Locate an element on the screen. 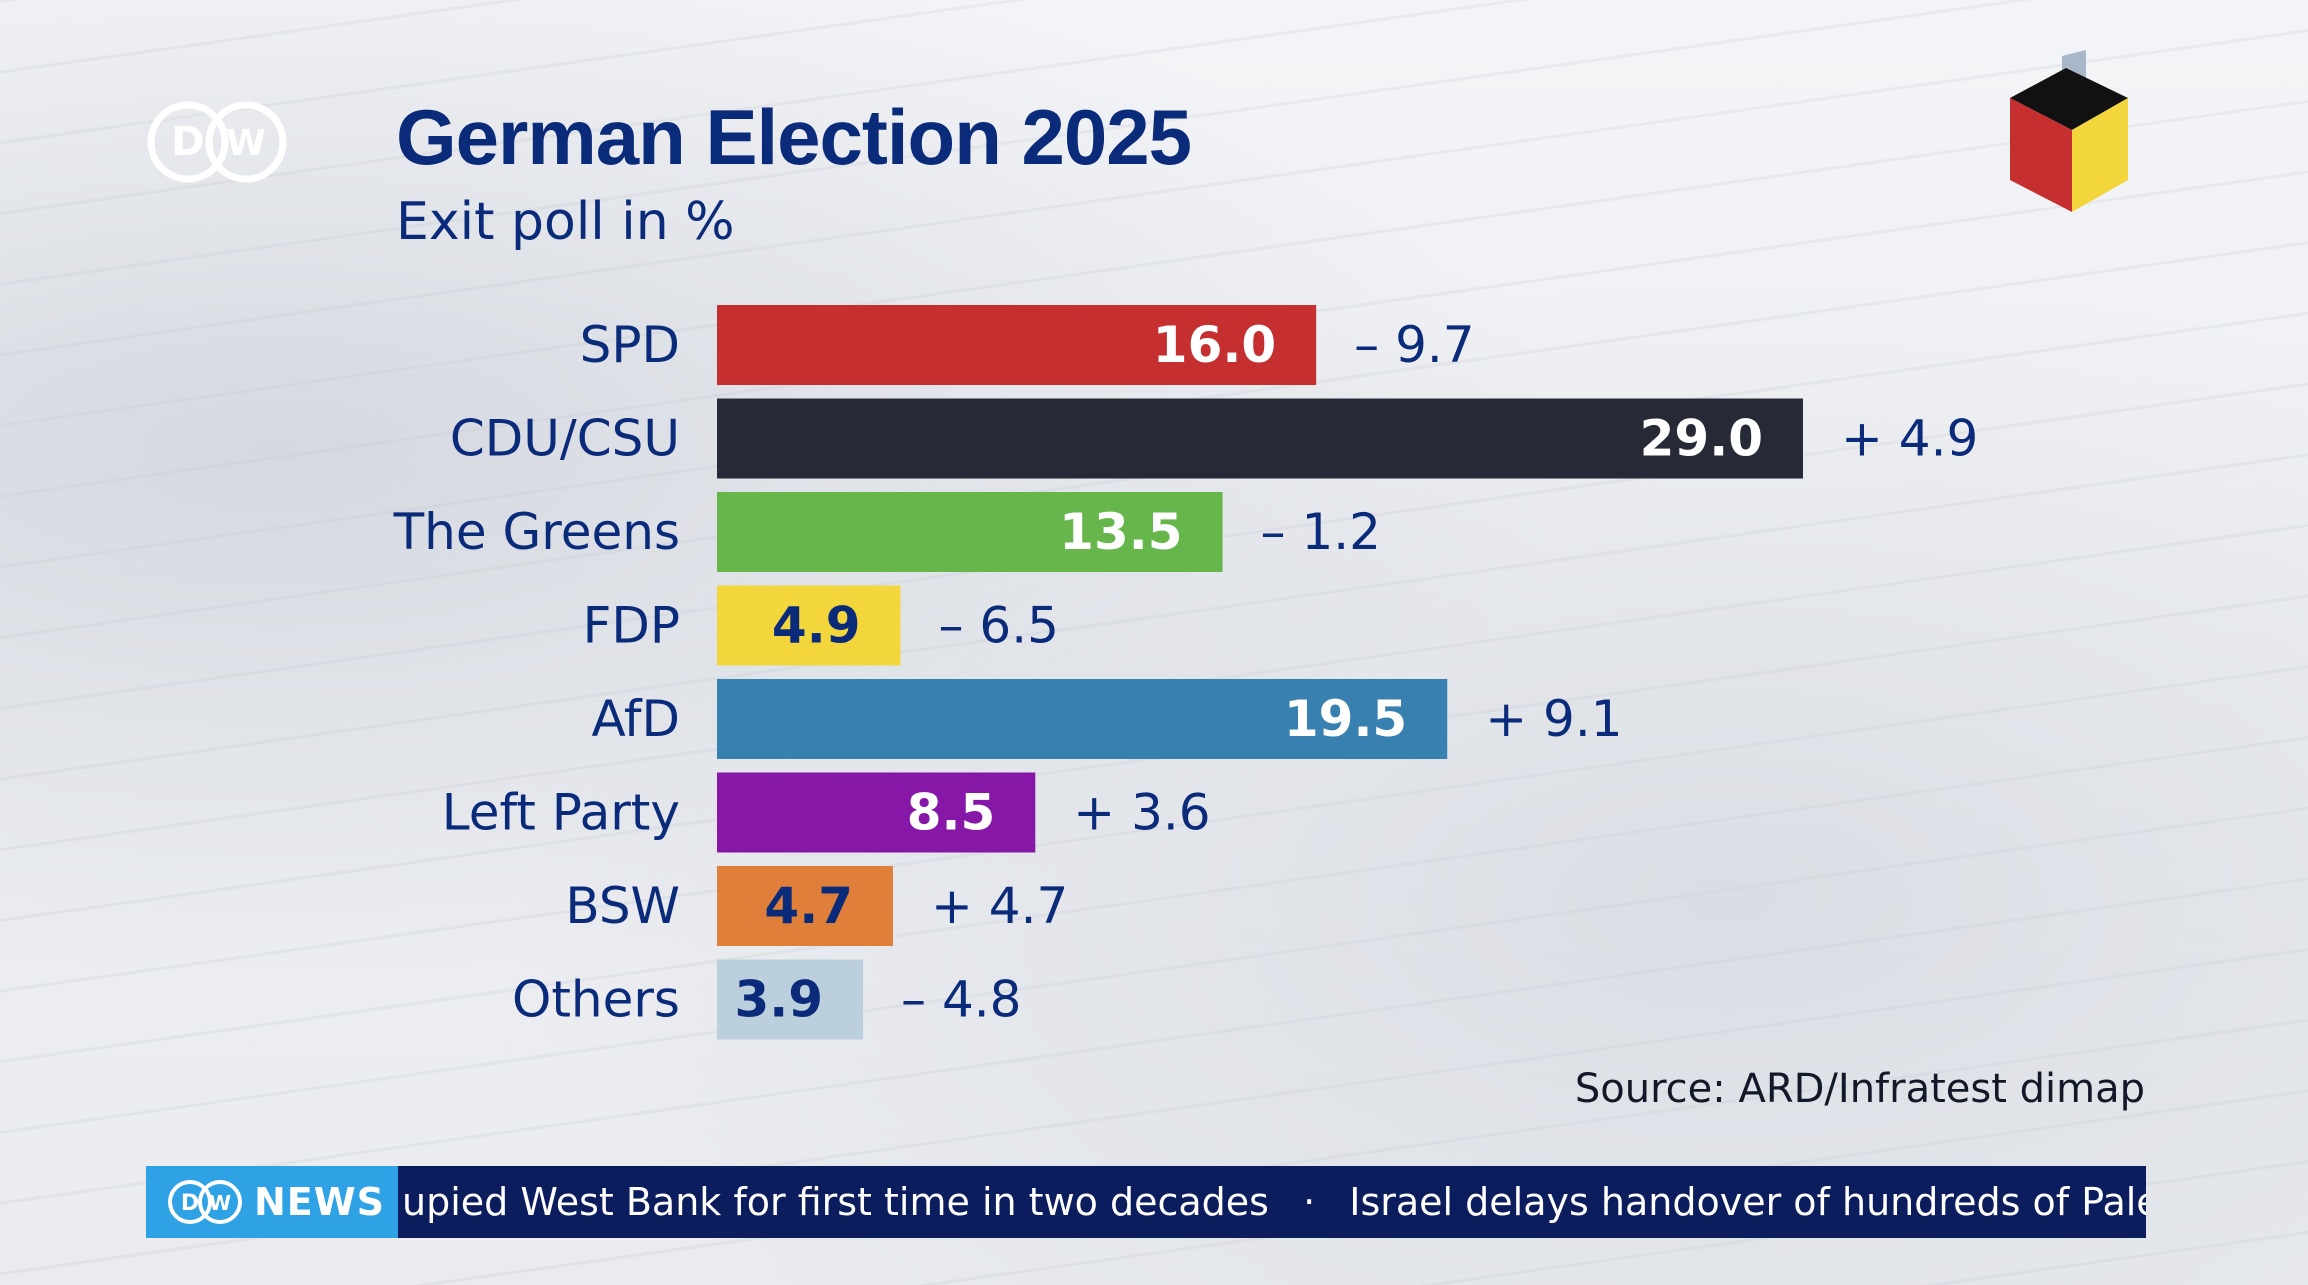 The width and height of the screenshot is (2308, 1285). value-label: 13.5 is located at coordinates (1120, 532).